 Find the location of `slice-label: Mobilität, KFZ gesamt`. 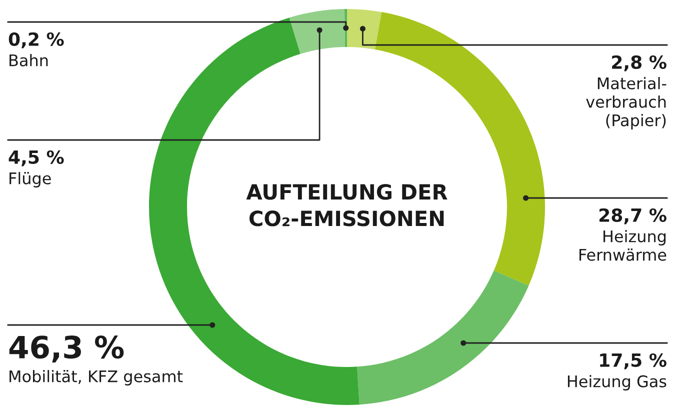

slice-label: Mobilität, KFZ gesamt is located at coordinates (96, 378).